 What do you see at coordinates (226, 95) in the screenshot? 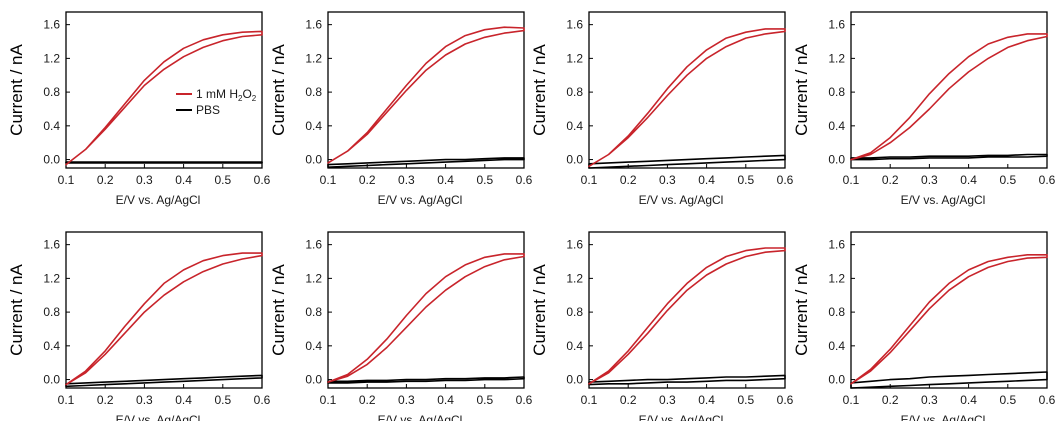
I see `legend-entry: 1 mM H2O2` at bounding box center [226, 95].